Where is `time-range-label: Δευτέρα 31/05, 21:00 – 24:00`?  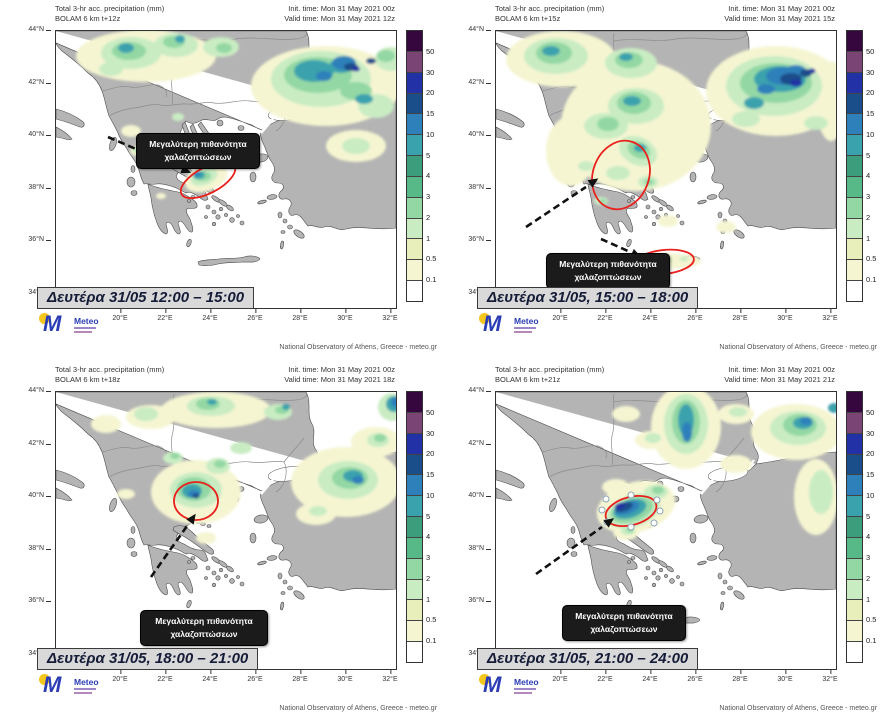
time-range-label: Δευτέρα 31/05, 21:00 – 24:00 is located at coordinates (588, 659).